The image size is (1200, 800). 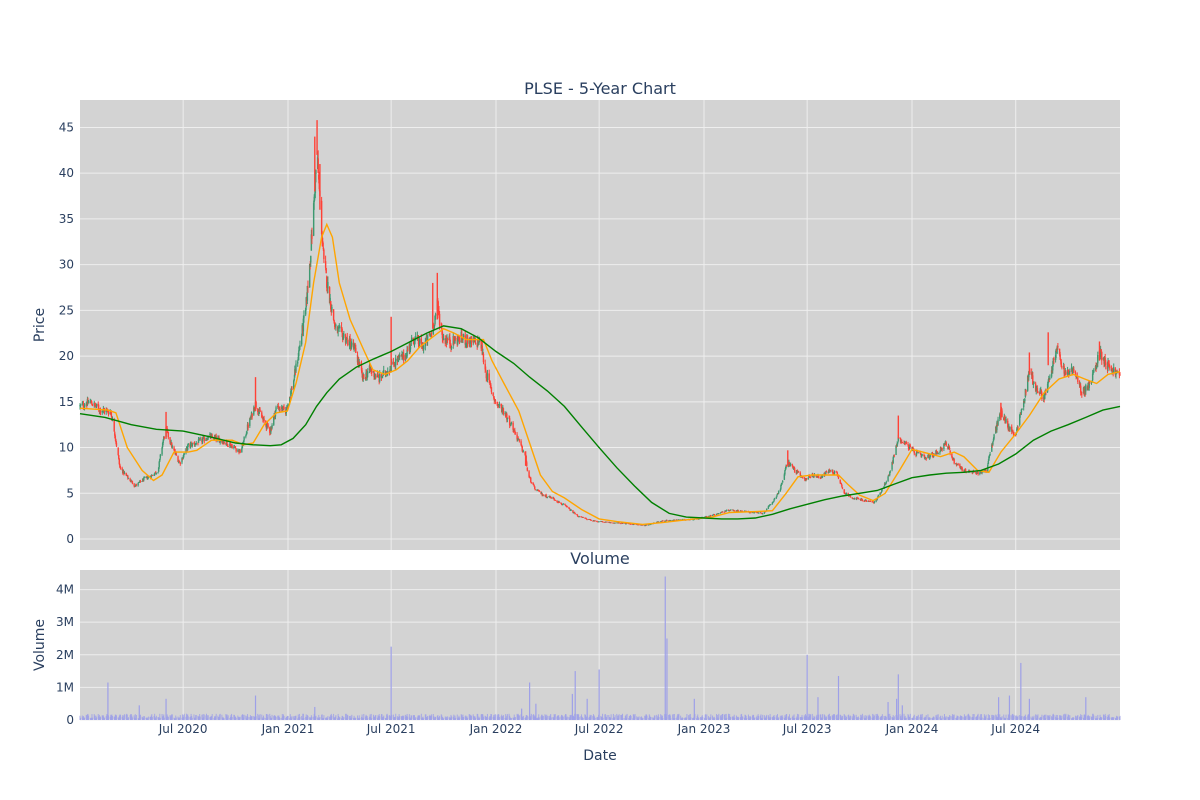 What do you see at coordinates (66, 219) in the screenshot?
I see `price-y-tick-label: 35` at bounding box center [66, 219].